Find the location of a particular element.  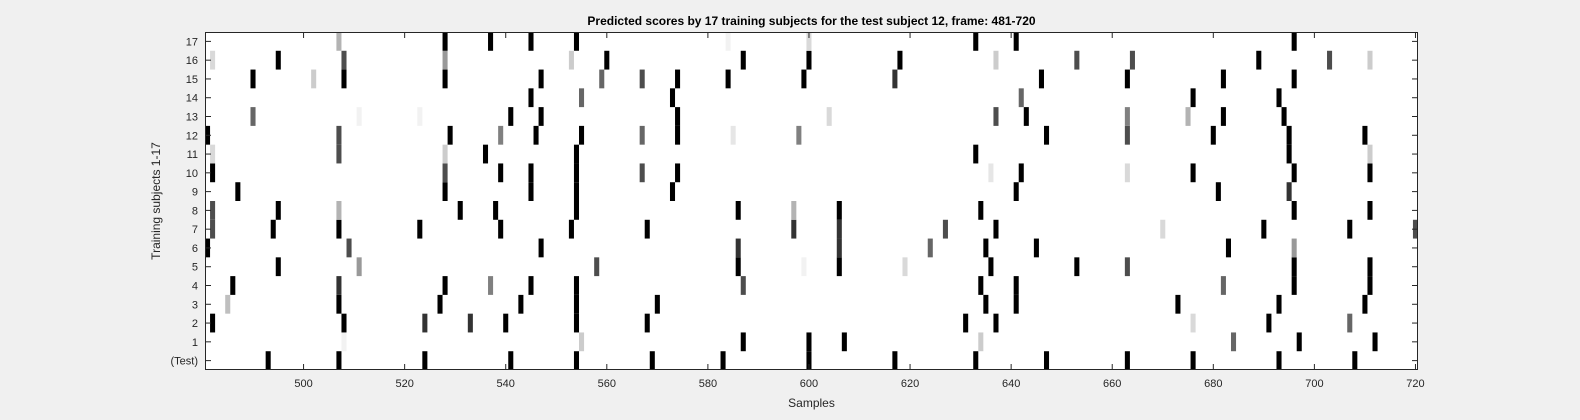

y-tick-label: 10 is located at coordinates (192, 174).